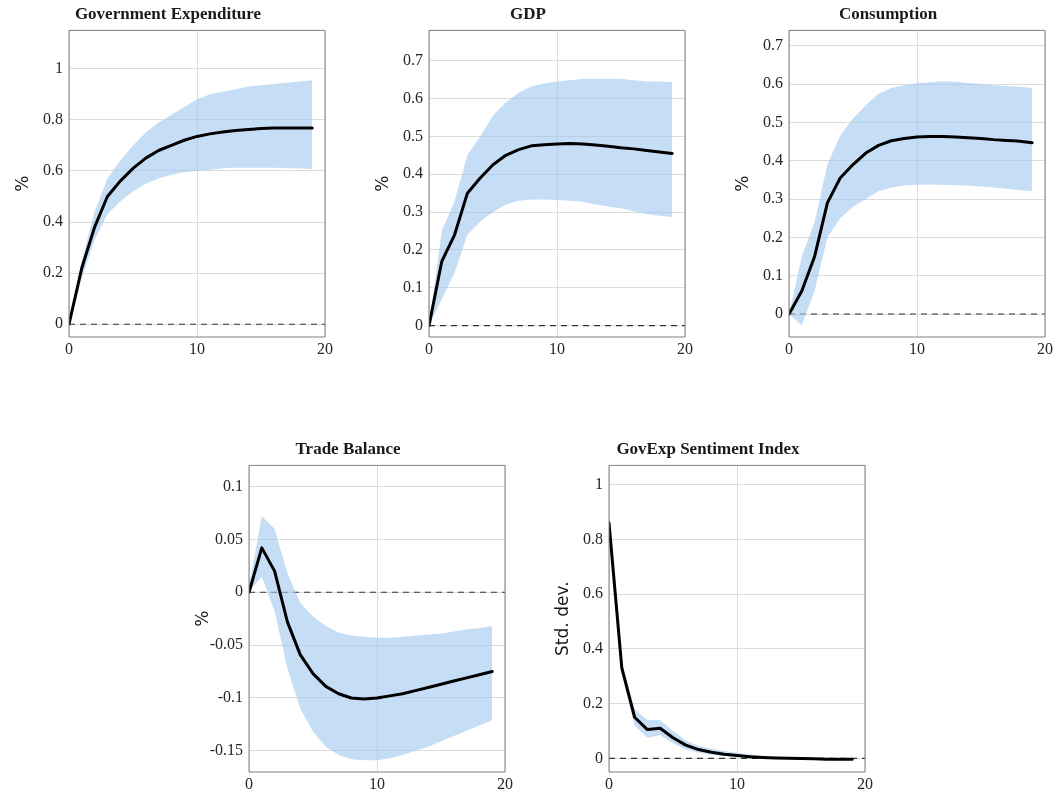 The width and height of the screenshot is (1059, 801). Describe the element at coordinates (888, 13) in the screenshot. I see `chart-title: Consumption` at that location.